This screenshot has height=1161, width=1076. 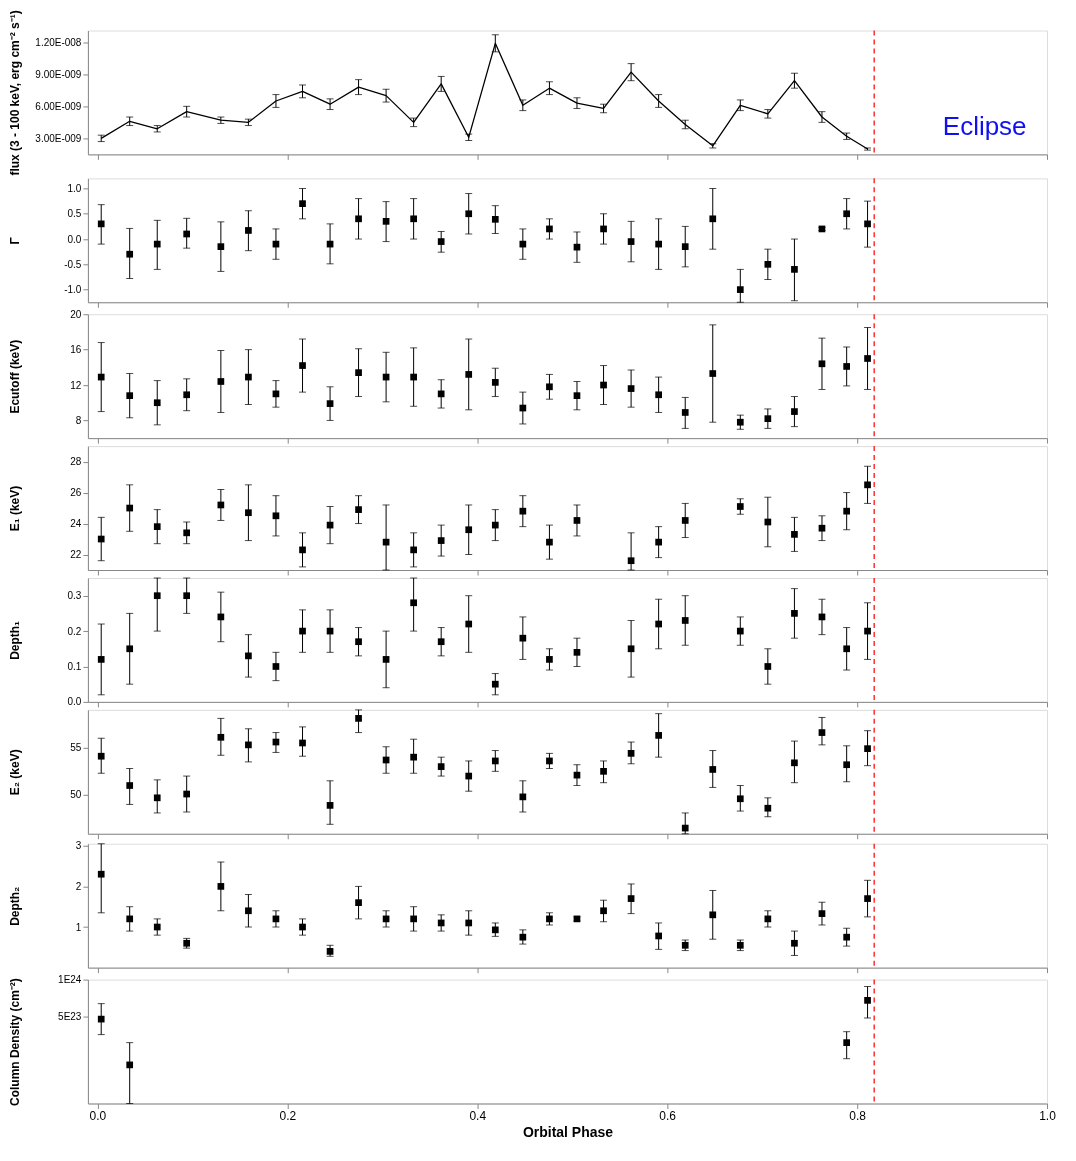 I want to click on y-axis-title: Depth₁, so click(x=15, y=640).